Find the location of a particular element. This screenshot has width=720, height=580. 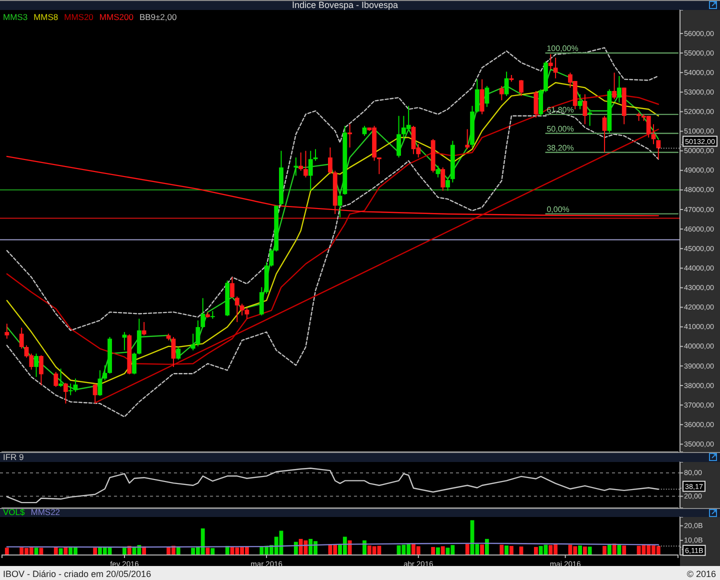

text: © 2016 is located at coordinates (701, 574).